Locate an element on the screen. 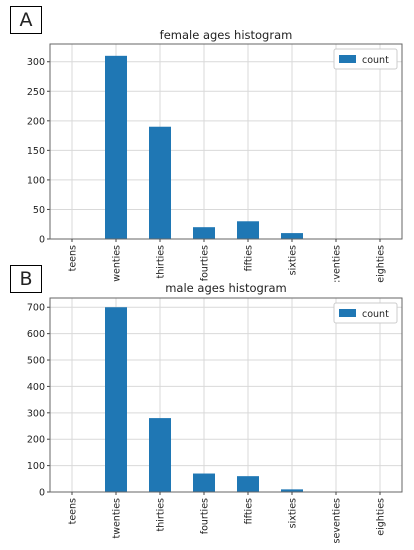 The width and height of the screenshot is (414, 550). male-x-tick-label: eighties is located at coordinates (381, 517).